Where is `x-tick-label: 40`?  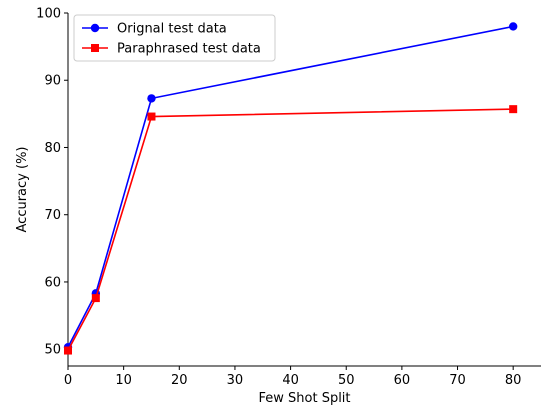
x-tick-label: 40 is located at coordinates (290, 380).